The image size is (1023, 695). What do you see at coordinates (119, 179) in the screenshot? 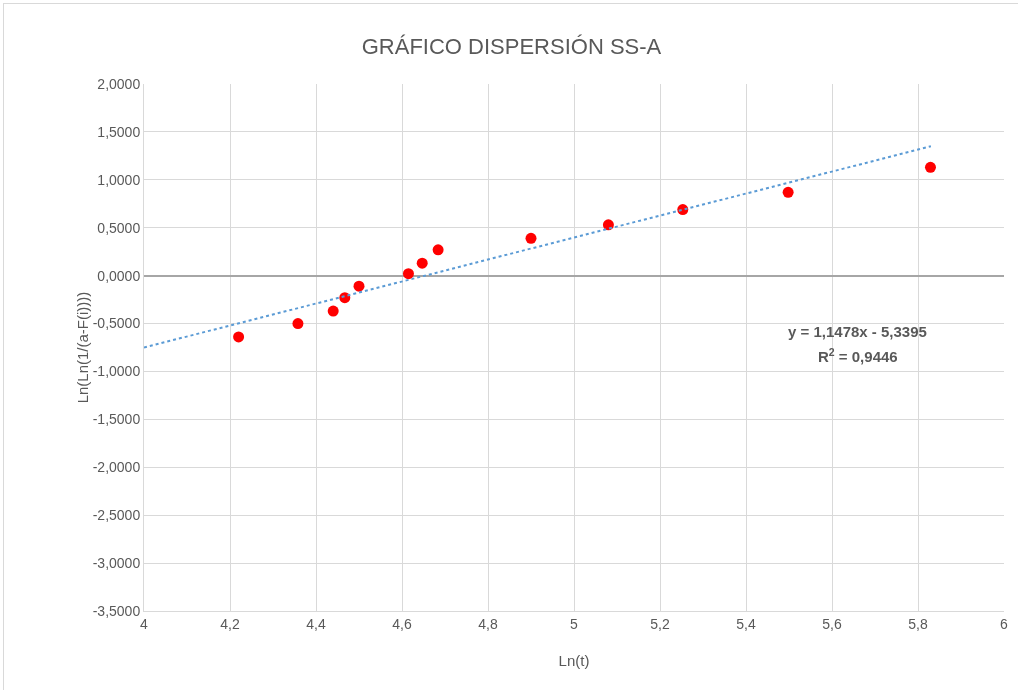
I see `y-tick-label: 1,0000` at bounding box center [119, 179].